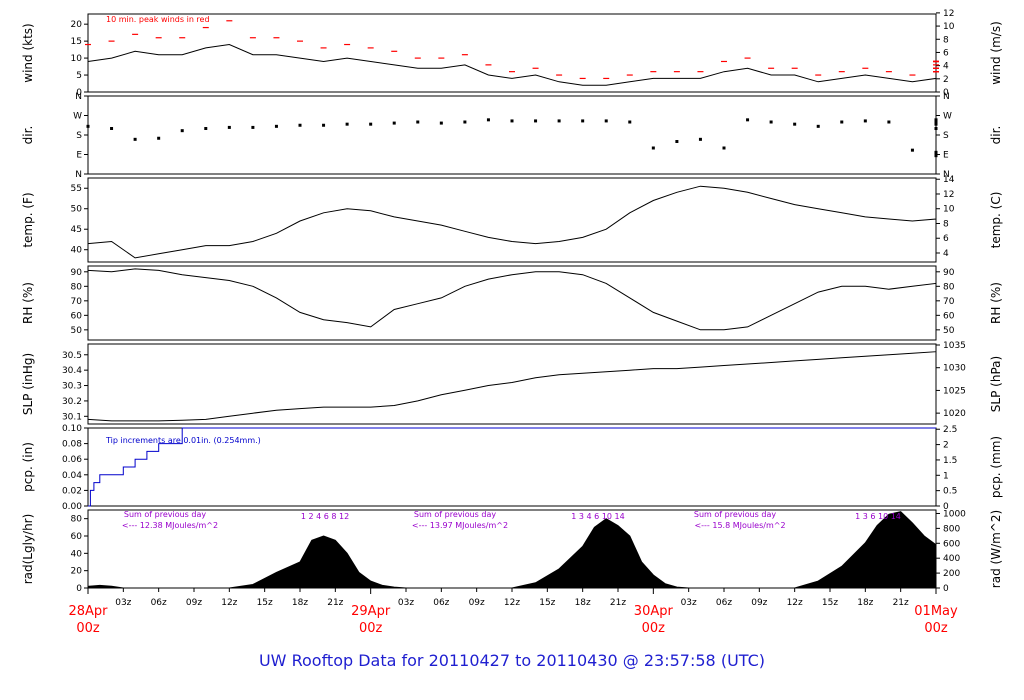 The width and height of the screenshot is (1024, 700). What do you see at coordinates (946, 476) in the screenshot?
I see `y-tick-label-right: 1` at bounding box center [946, 476].